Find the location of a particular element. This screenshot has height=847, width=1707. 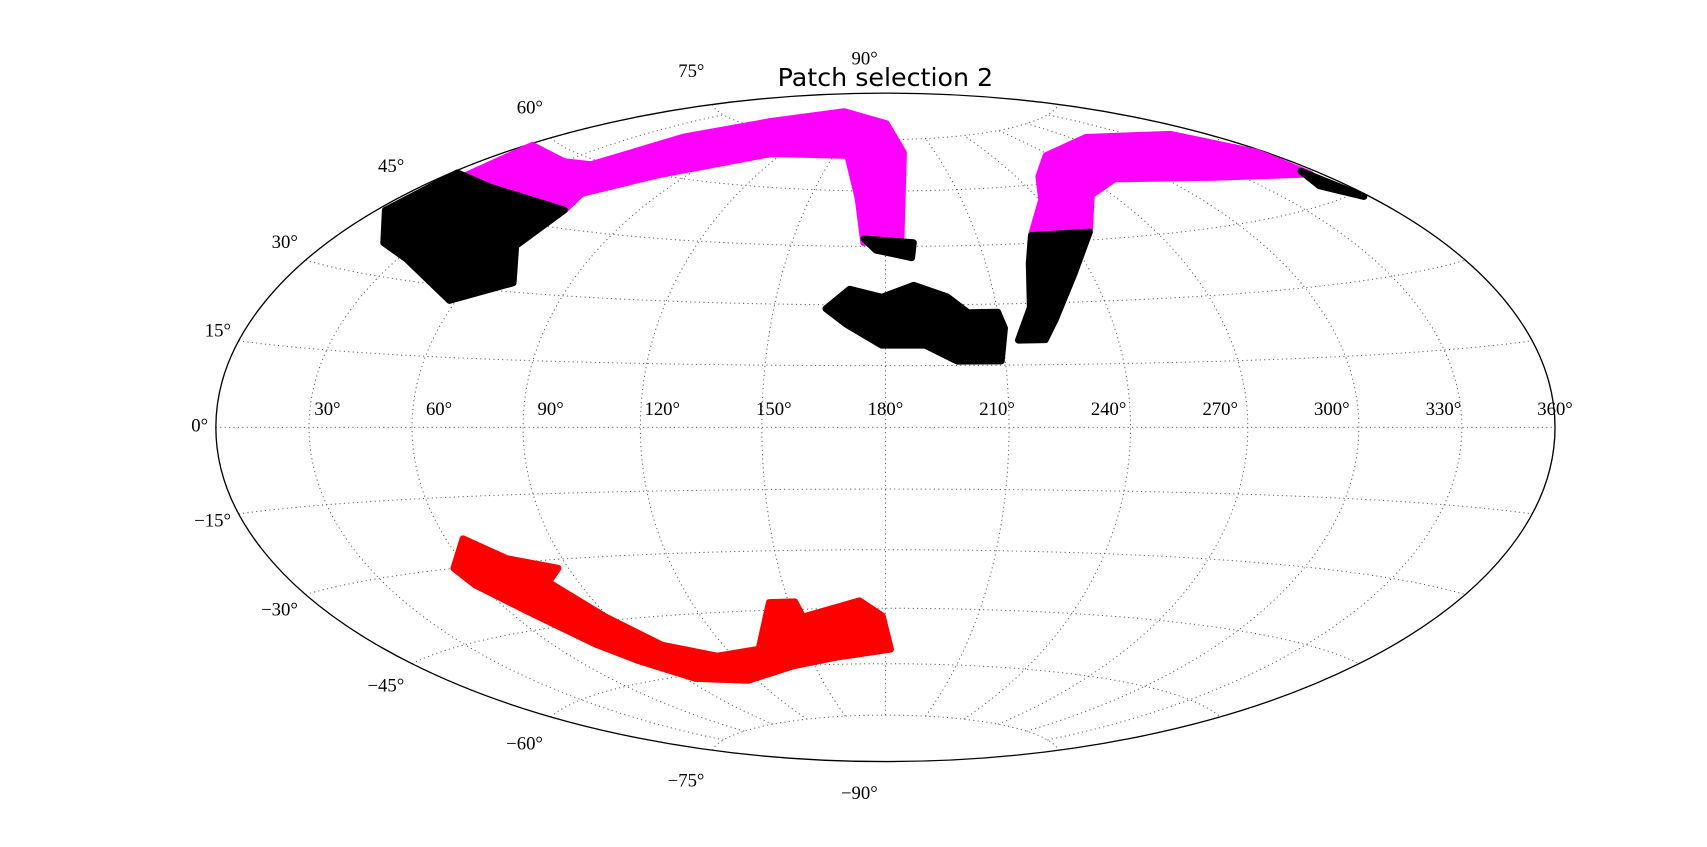

y-tick-label: −45° is located at coordinates (385, 685).